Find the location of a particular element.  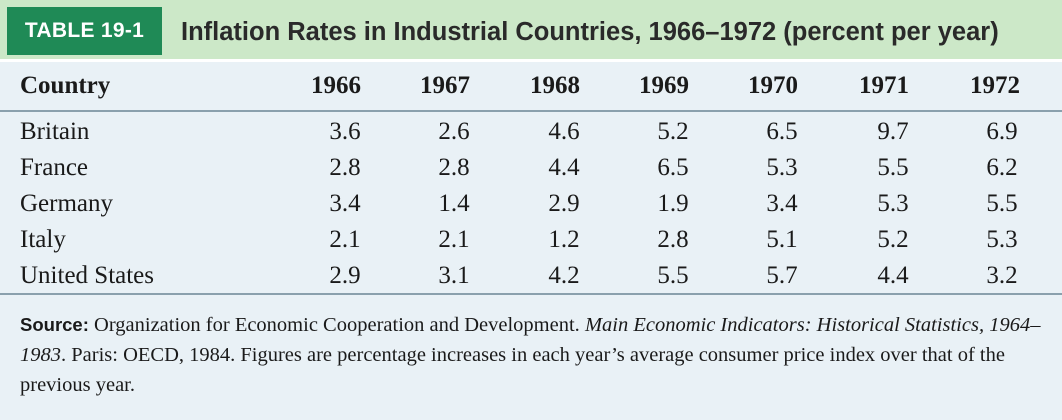

table-row: France 2.8 2.8 4.4 6.5 5.3 5.5 6.2 is located at coordinates (531, 168).